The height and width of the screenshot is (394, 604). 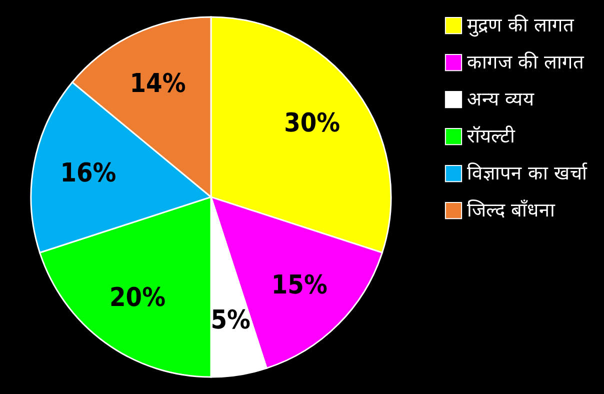 I want to click on legend-label: अन्य व्यय, so click(x=501, y=99).